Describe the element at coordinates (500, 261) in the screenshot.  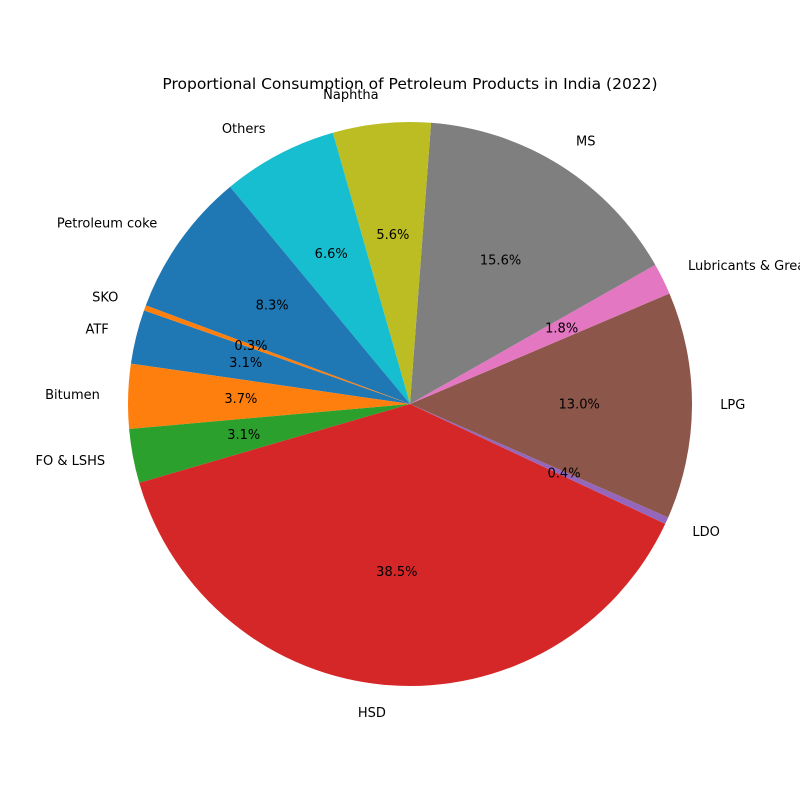
I see `pie-pct-label-ms: 15.6%` at that location.